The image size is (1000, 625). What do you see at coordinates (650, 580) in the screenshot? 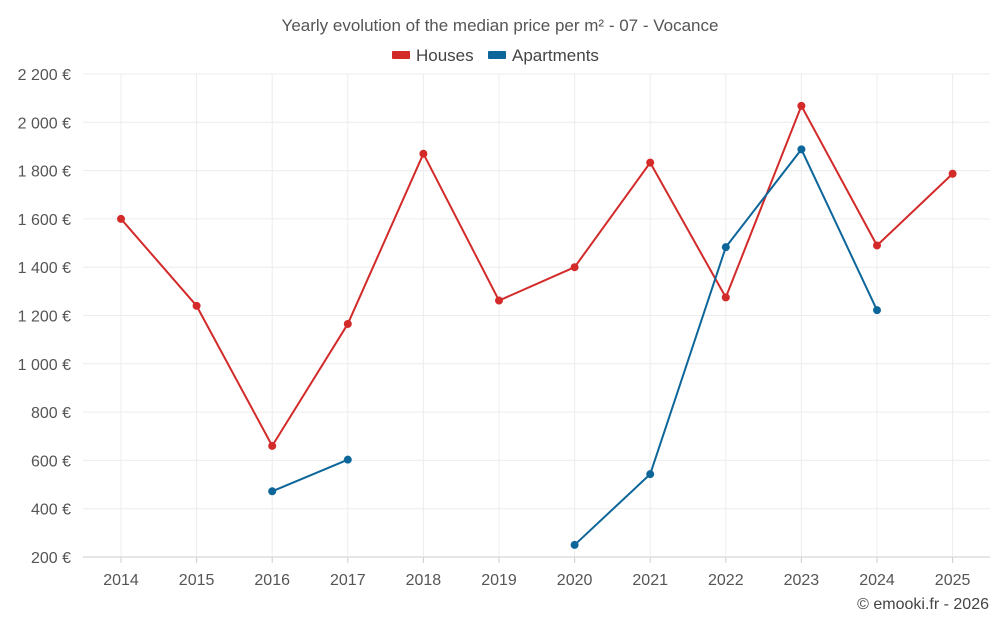
I see `x-tick-label: 2021` at bounding box center [650, 580].